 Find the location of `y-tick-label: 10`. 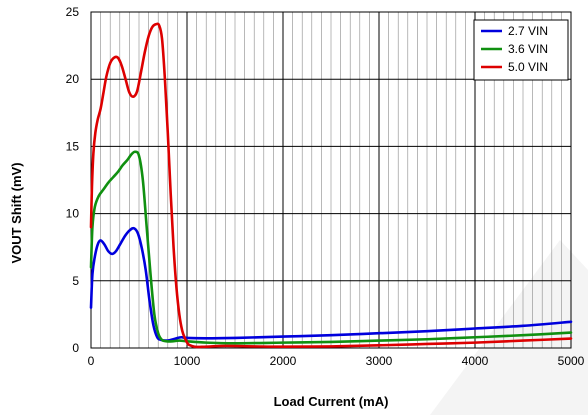

y-tick-label: 10 is located at coordinates (73, 214).